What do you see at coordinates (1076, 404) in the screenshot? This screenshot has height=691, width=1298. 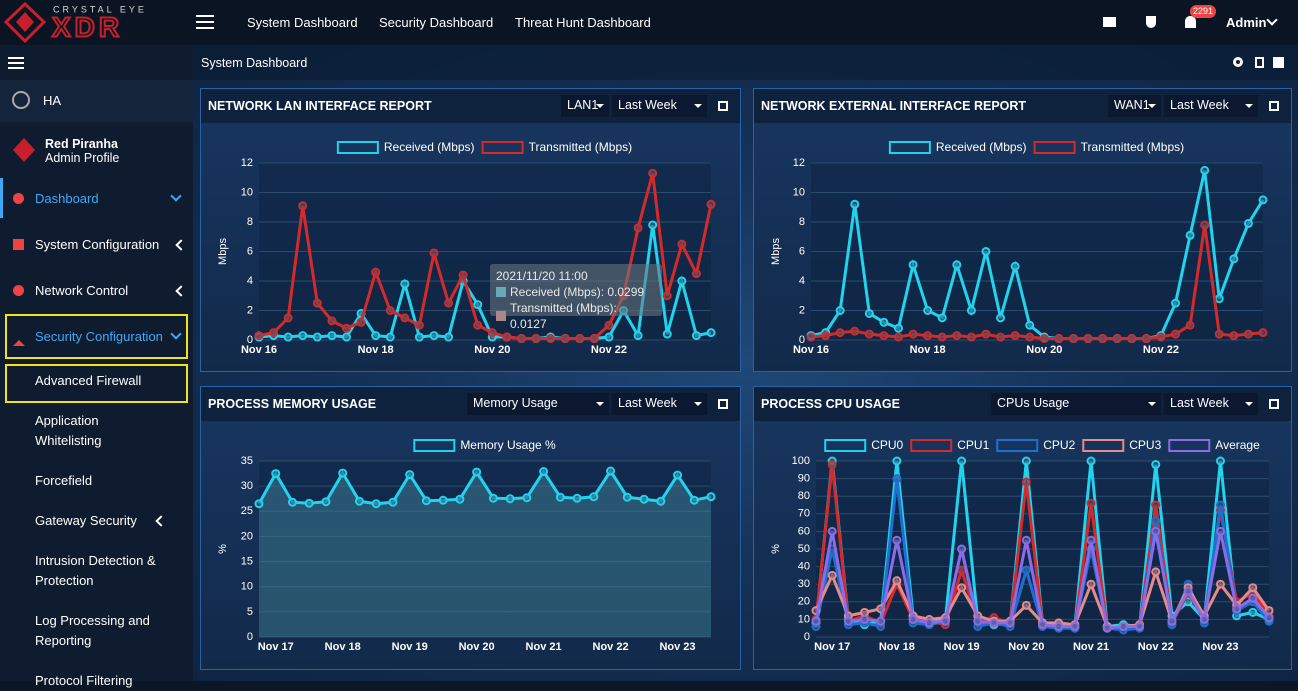 I see `select: CPUs Usage` at bounding box center [1076, 404].